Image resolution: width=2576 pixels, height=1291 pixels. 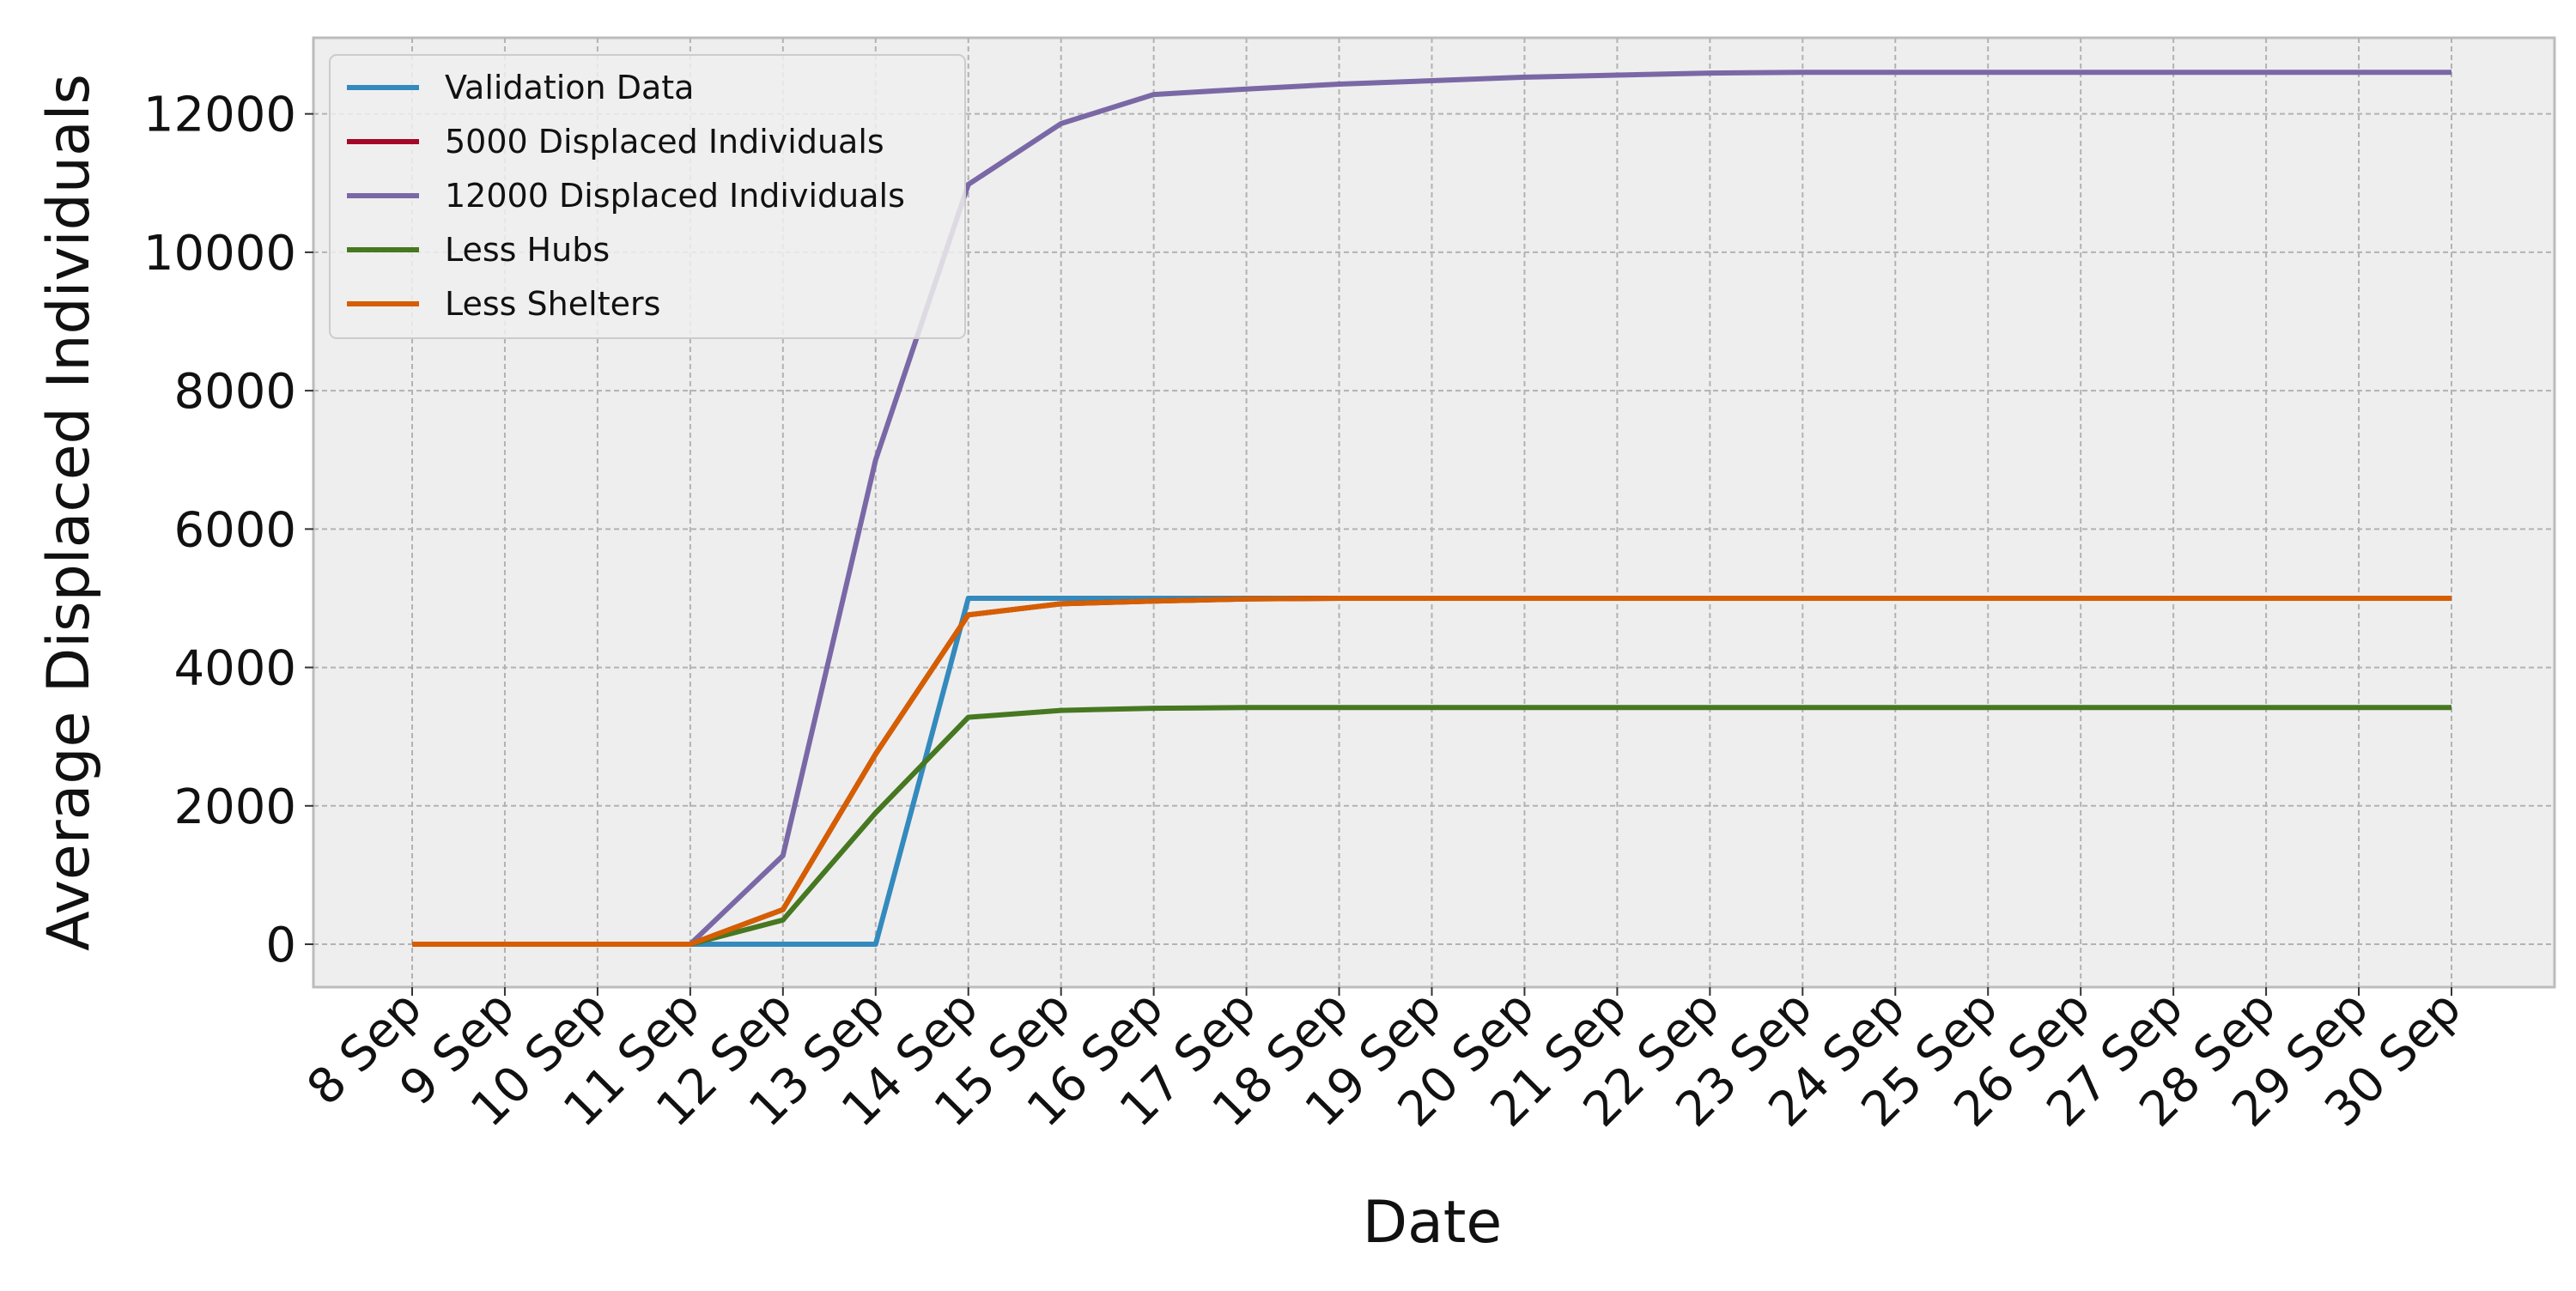 I want to click on legend-box, so click(x=647, y=197).